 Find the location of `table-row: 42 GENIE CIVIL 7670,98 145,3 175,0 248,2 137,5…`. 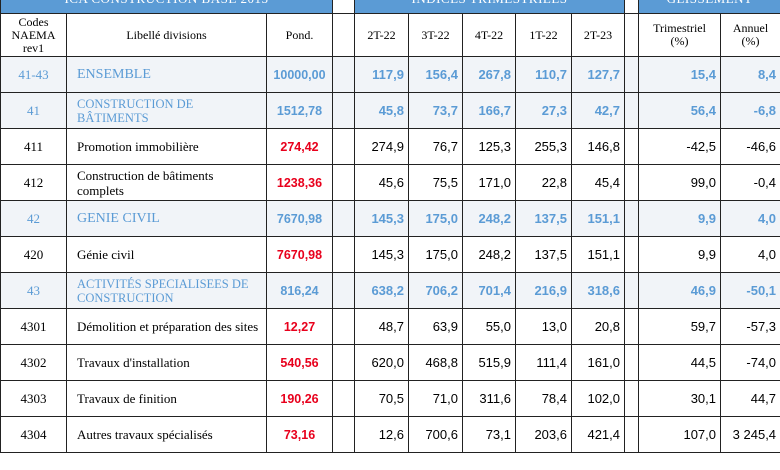

table-row: 42 GENIE CIVIL 7670,98 145,3 175,0 248,2 137,5… is located at coordinates (390, 218).